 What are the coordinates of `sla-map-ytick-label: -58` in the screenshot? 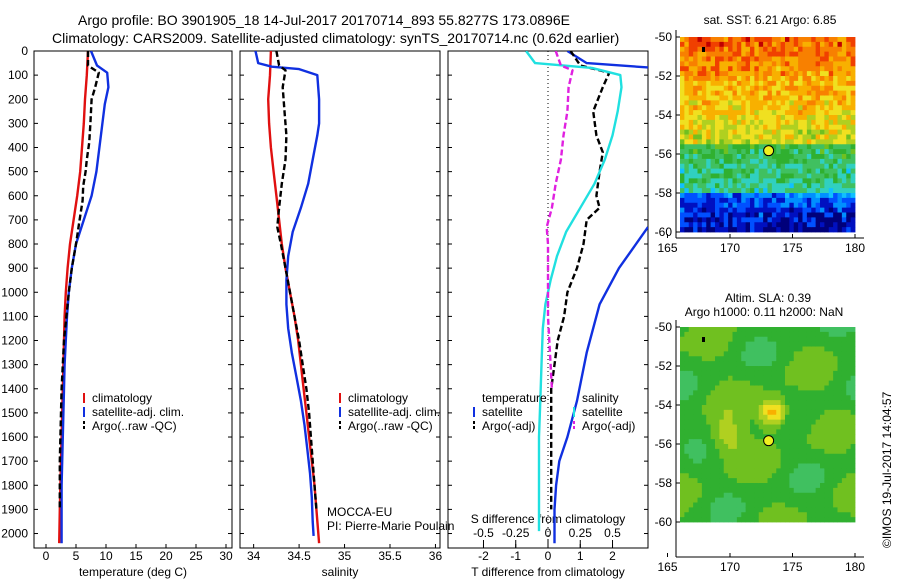 It's located at (664, 483).